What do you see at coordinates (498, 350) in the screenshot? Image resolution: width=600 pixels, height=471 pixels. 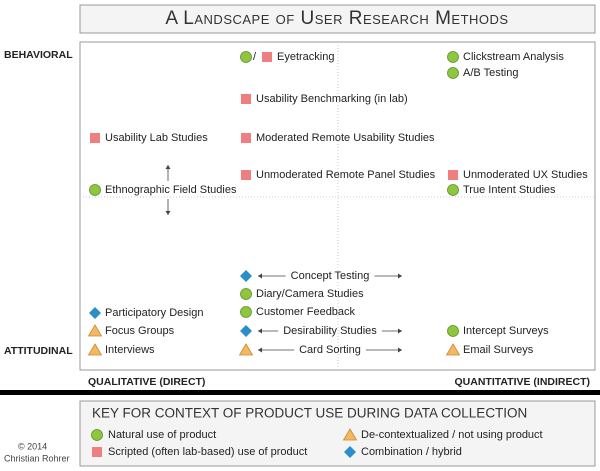 I see `method-label: Email Surveys` at bounding box center [498, 350].